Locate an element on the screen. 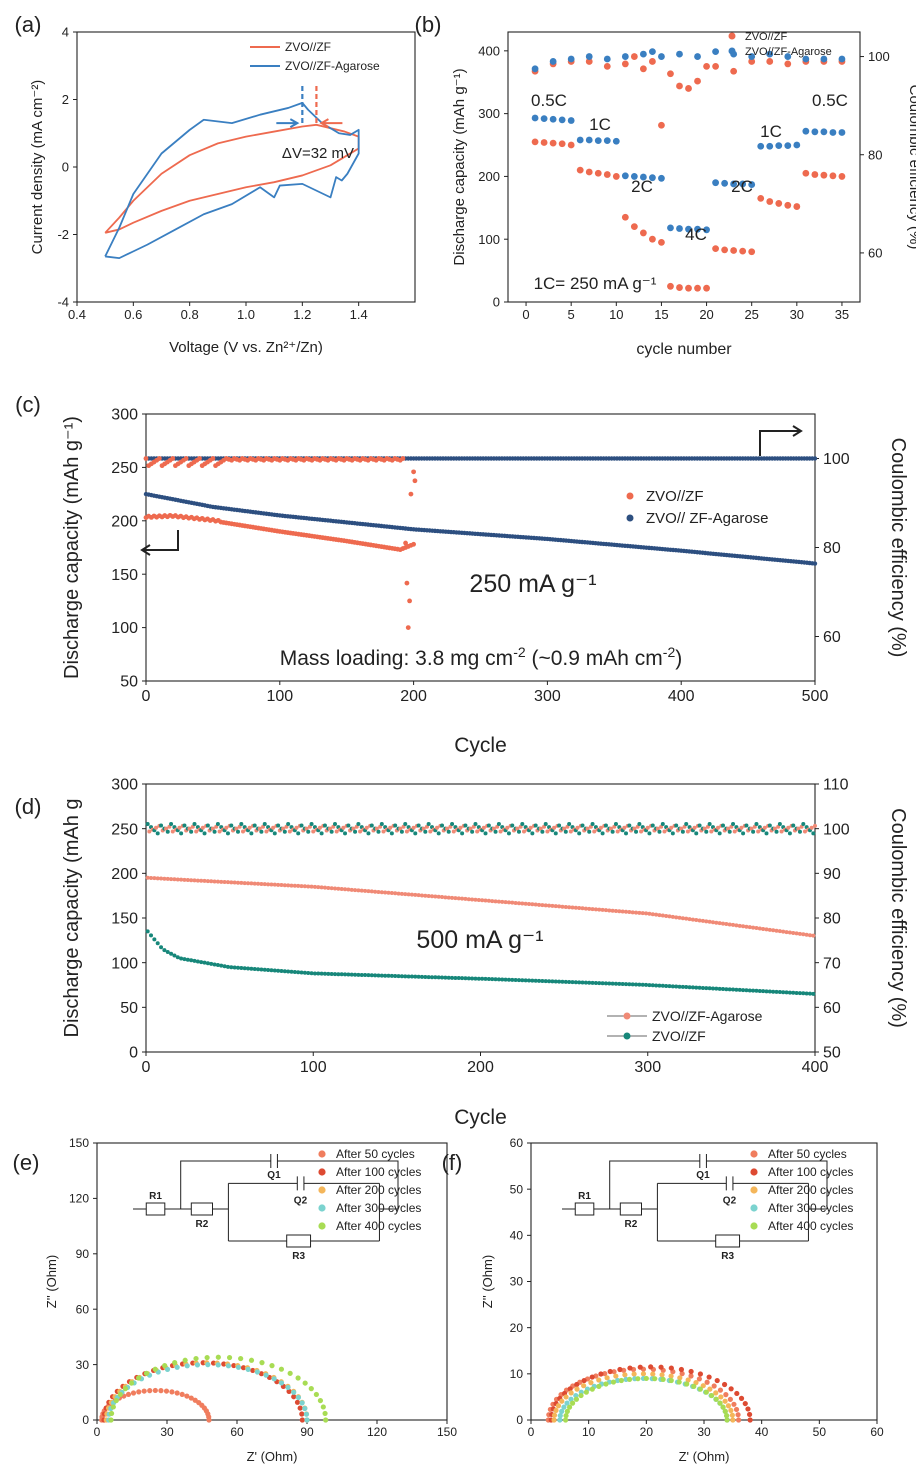 The width and height of the screenshot is (916, 1469). ytick-e-tick-label-1: 30 is located at coordinates (83, 1365).